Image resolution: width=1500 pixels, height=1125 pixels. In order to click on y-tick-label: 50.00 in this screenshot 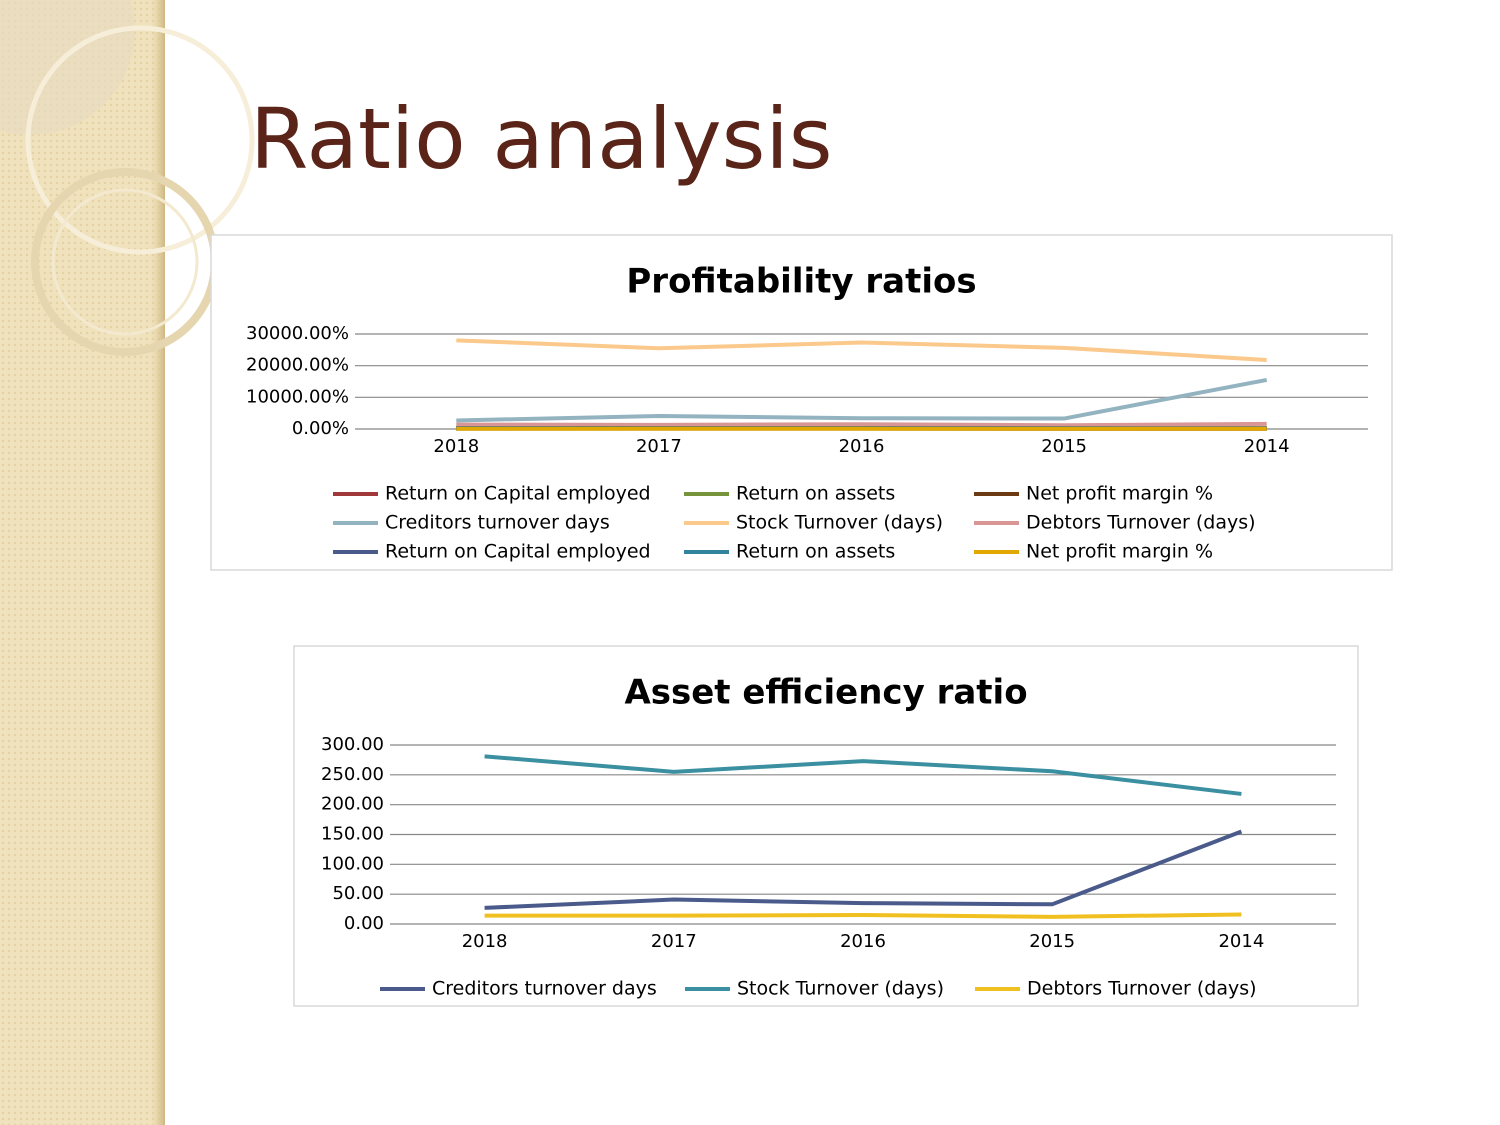, I will do `click(358, 893)`.